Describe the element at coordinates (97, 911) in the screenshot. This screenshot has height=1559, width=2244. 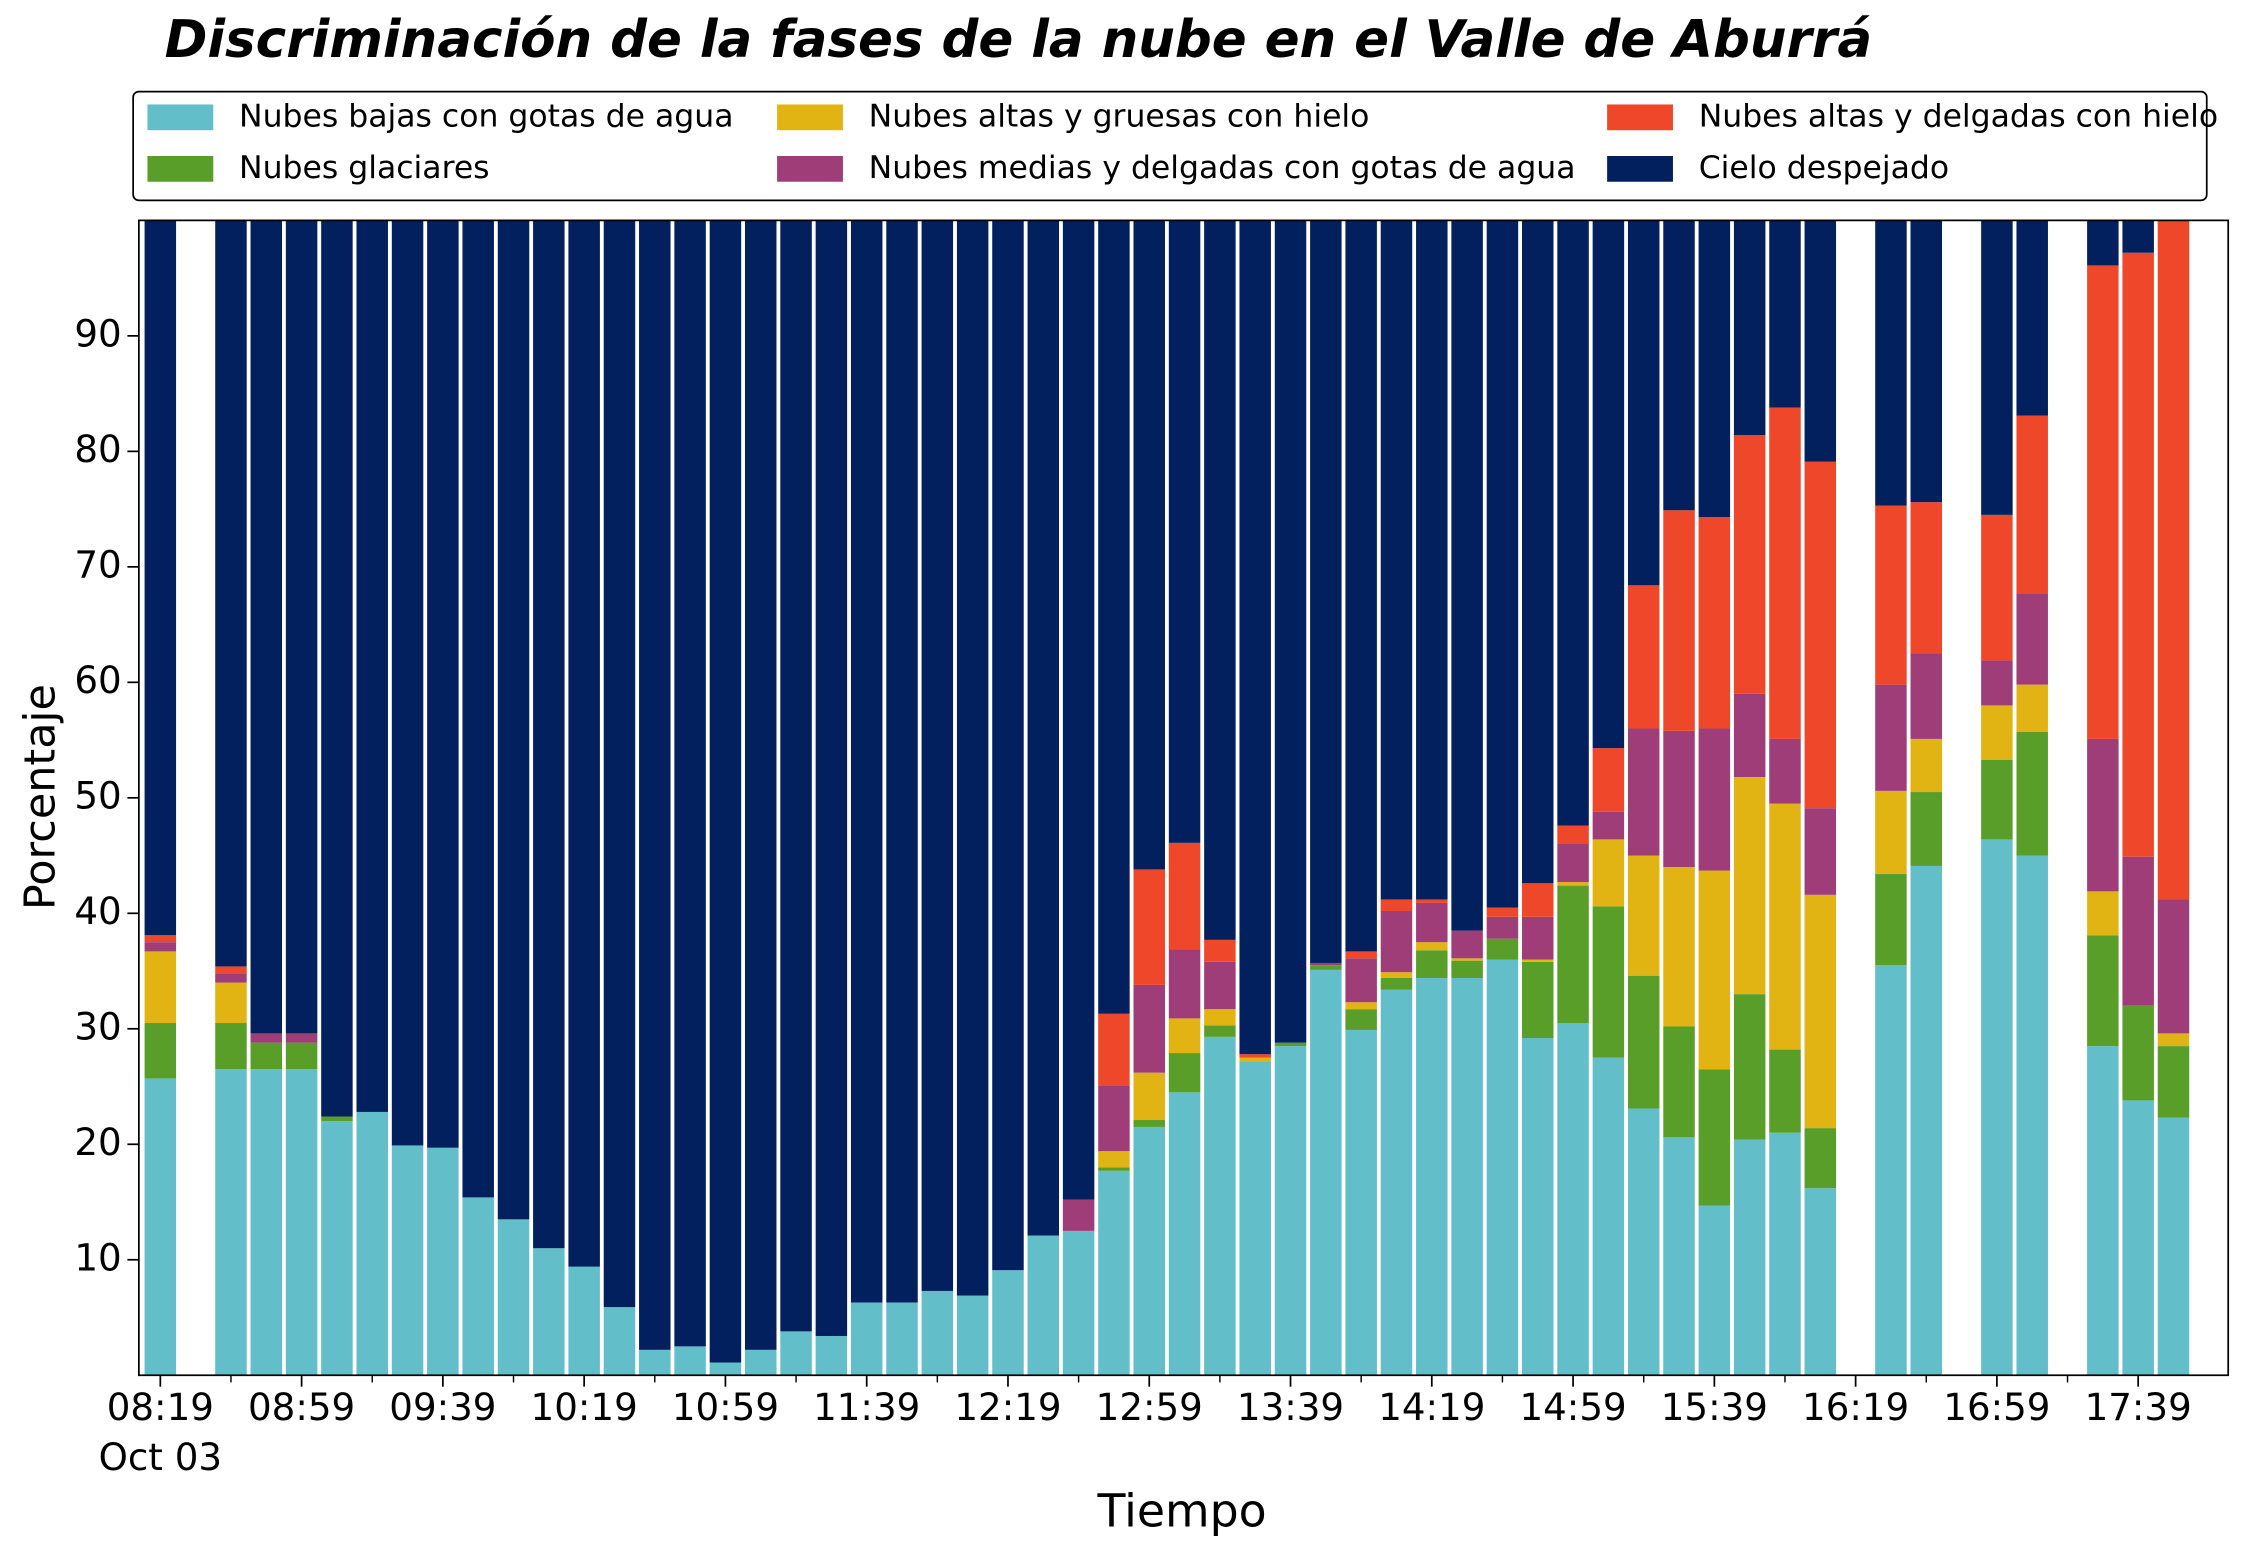
I see `y-tick-label: 40` at that location.